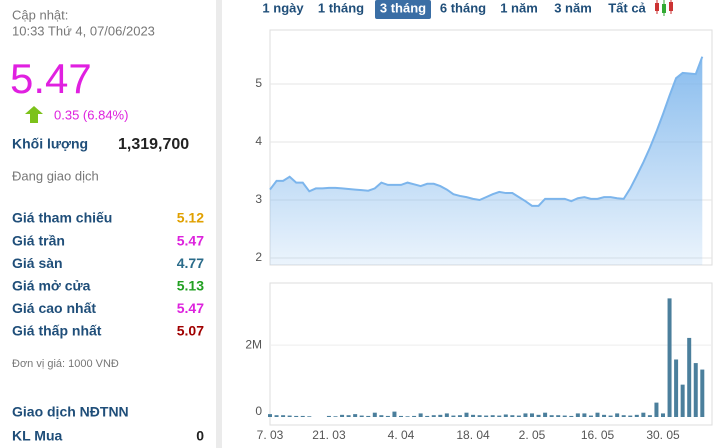 This screenshot has height=448, width=718. What do you see at coordinates (519, 7) in the screenshot?
I see `tab: 1 năm` at bounding box center [519, 7].